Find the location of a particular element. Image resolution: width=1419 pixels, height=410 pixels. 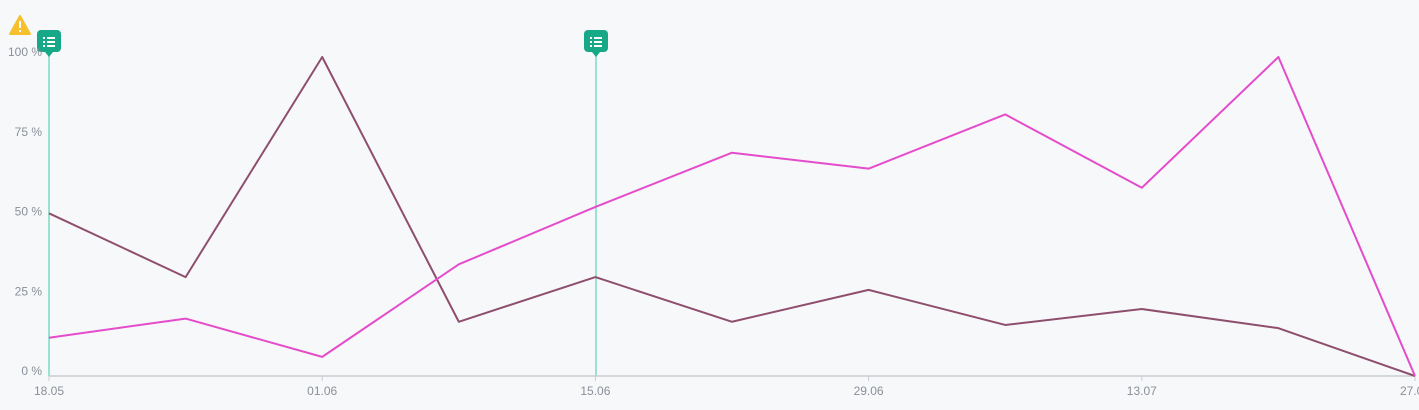

y-tick-label: 75 % is located at coordinates (29, 132).